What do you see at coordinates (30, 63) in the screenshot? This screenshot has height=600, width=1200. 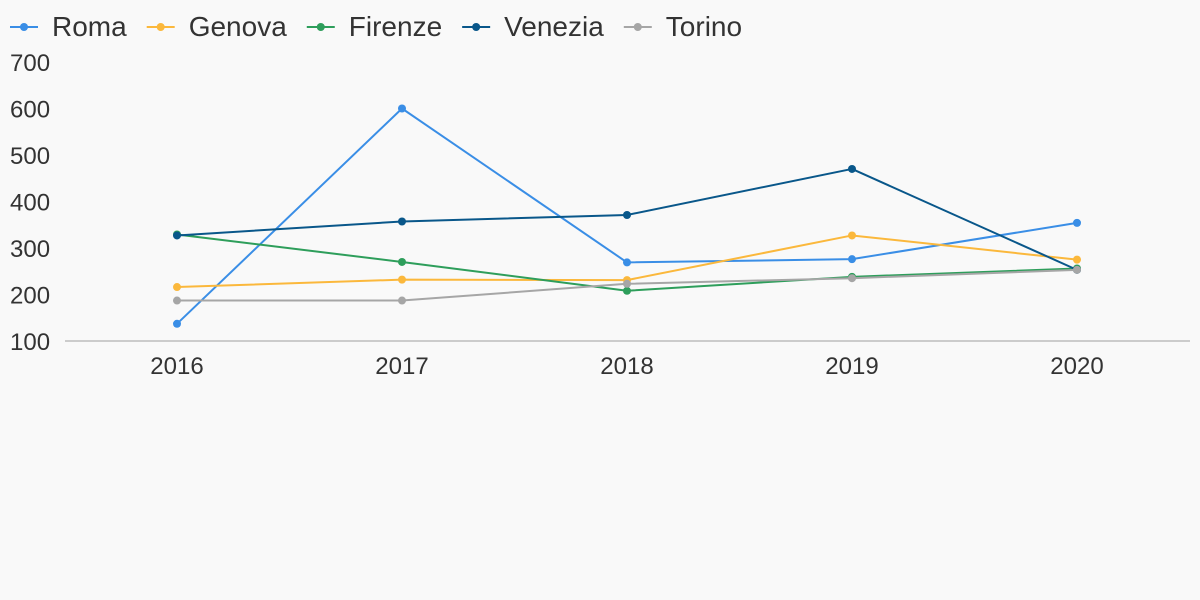 I see `y-tick-label: 700` at bounding box center [30, 63].